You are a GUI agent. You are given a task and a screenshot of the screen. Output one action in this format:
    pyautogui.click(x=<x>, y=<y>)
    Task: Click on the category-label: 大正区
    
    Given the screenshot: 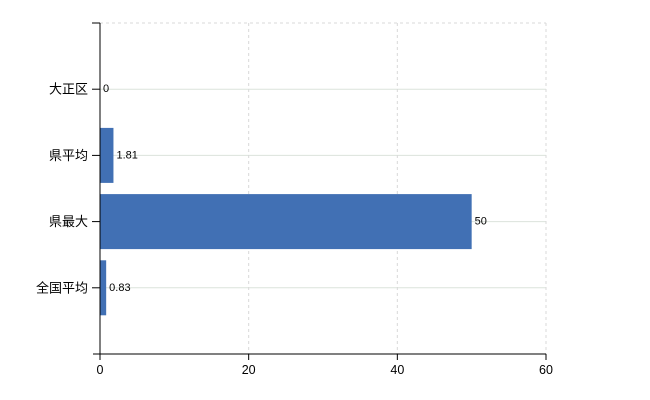 What is the action you would take?
    pyautogui.click(x=68, y=89)
    